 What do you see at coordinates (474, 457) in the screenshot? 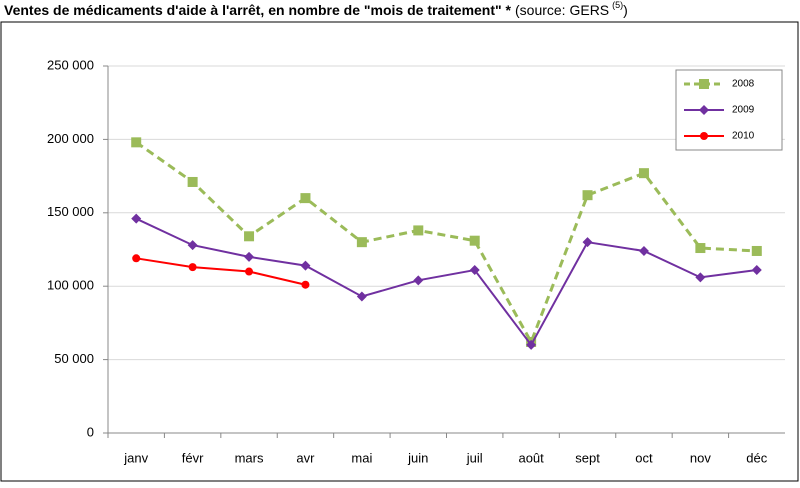
I see `x-tick-label: juil` at bounding box center [474, 457].